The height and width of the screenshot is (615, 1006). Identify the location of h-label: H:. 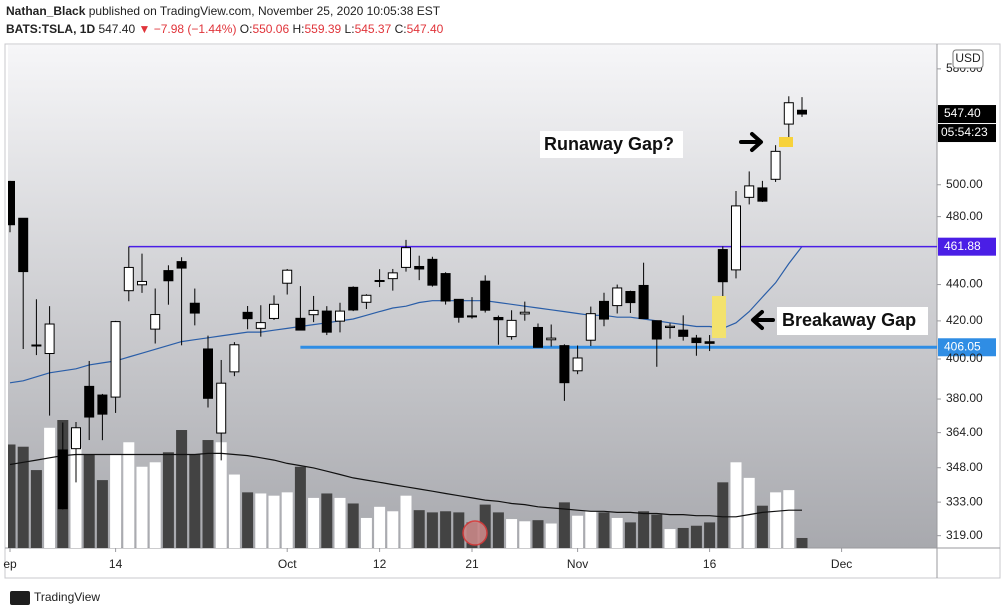
(299, 29).